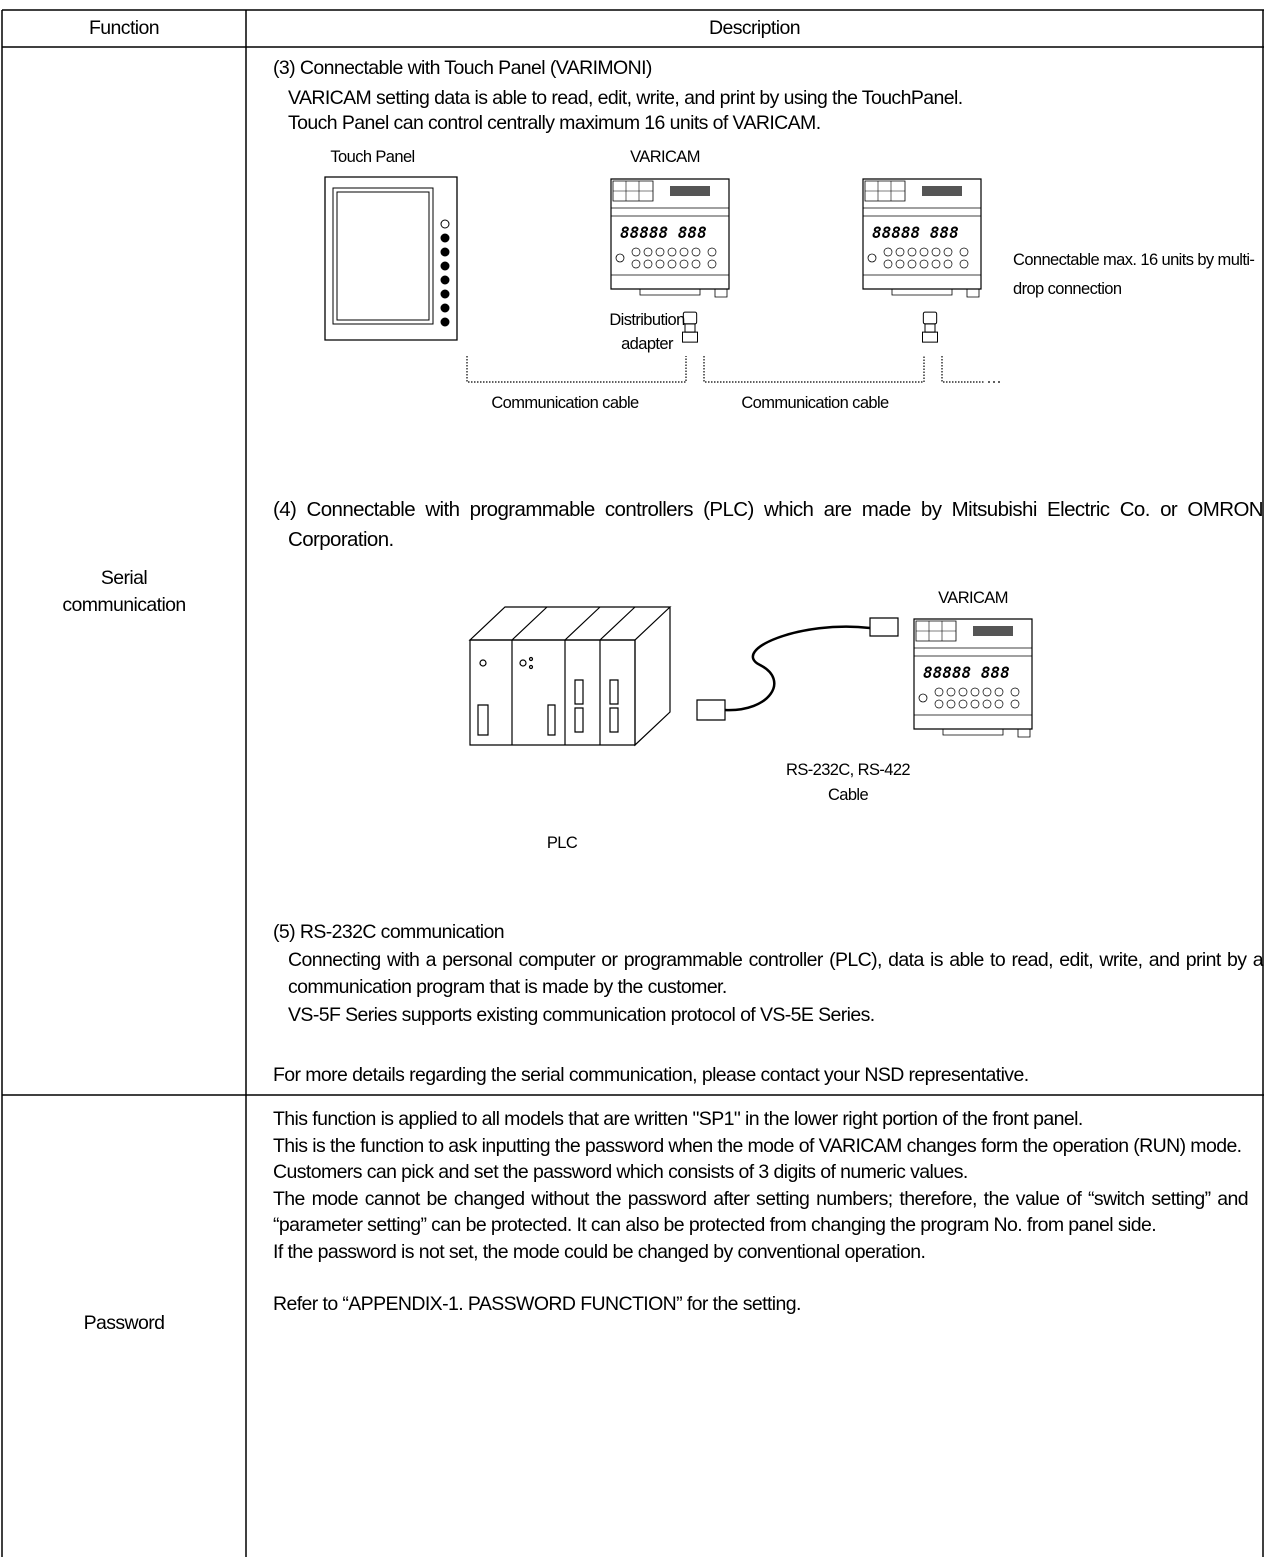 The image size is (1266, 1557). Describe the element at coordinates (372, 157) in the screenshot. I see `figure-label: Touch Panel` at that location.